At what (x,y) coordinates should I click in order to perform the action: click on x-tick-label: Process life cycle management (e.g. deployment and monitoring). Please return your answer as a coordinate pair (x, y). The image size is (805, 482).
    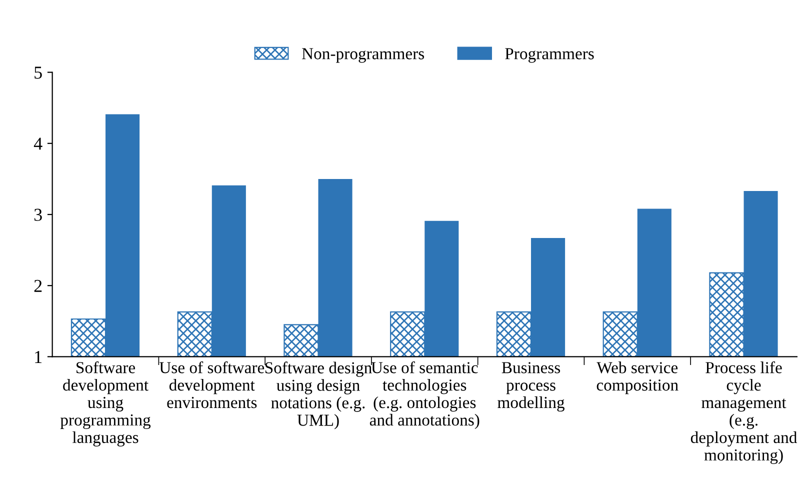
    Looking at the image, I should click on (744, 412).